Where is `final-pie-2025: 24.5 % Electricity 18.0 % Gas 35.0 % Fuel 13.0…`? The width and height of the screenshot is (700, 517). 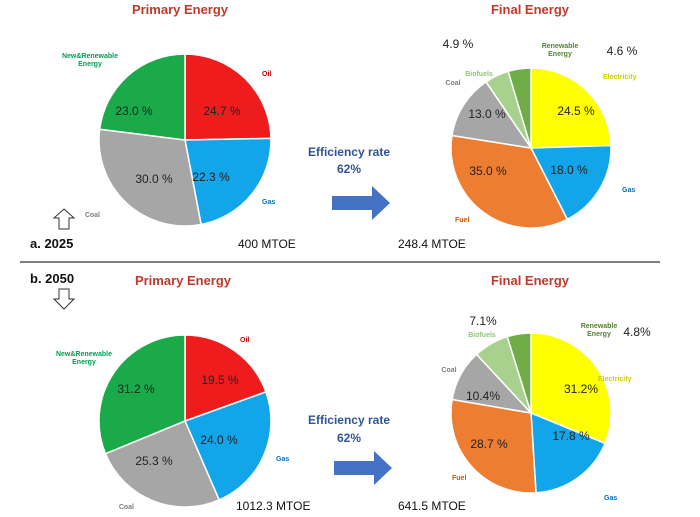
final-pie-2025: 24.5 % Electricity 18.0 % Gas 35.0 % Fuel 13.0… is located at coordinates (540, 133).